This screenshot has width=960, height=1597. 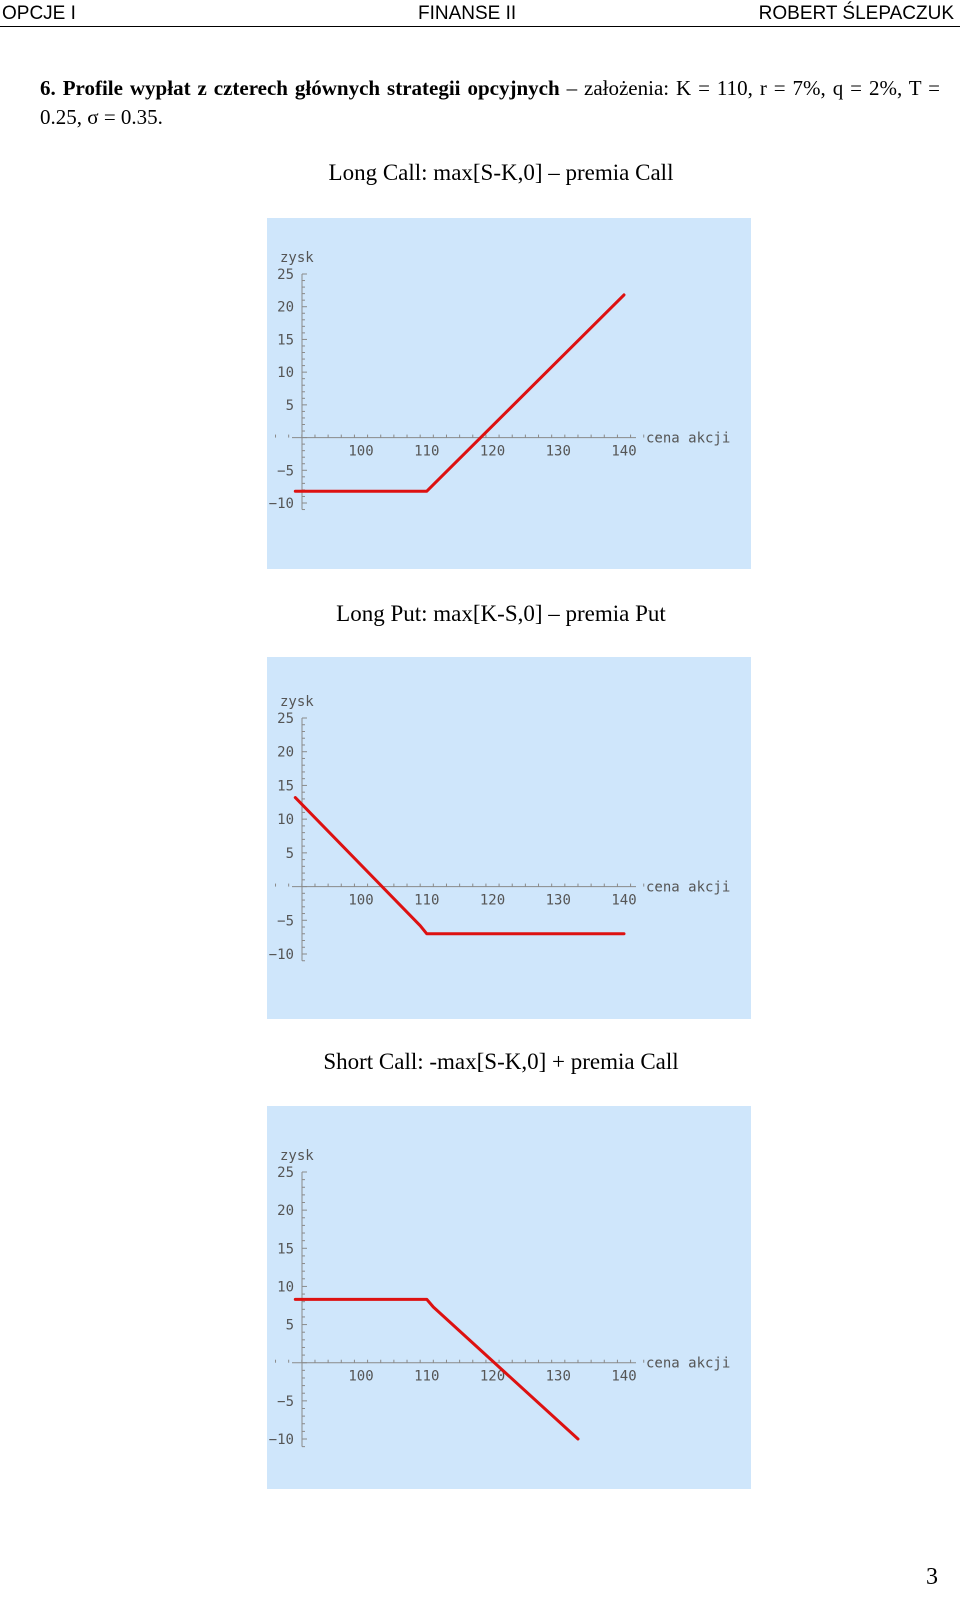 What do you see at coordinates (501, 613) in the screenshot?
I see `chart-title-long-put: Long Put: max[K-S,0] – premia Put` at bounding box center [501, 613].